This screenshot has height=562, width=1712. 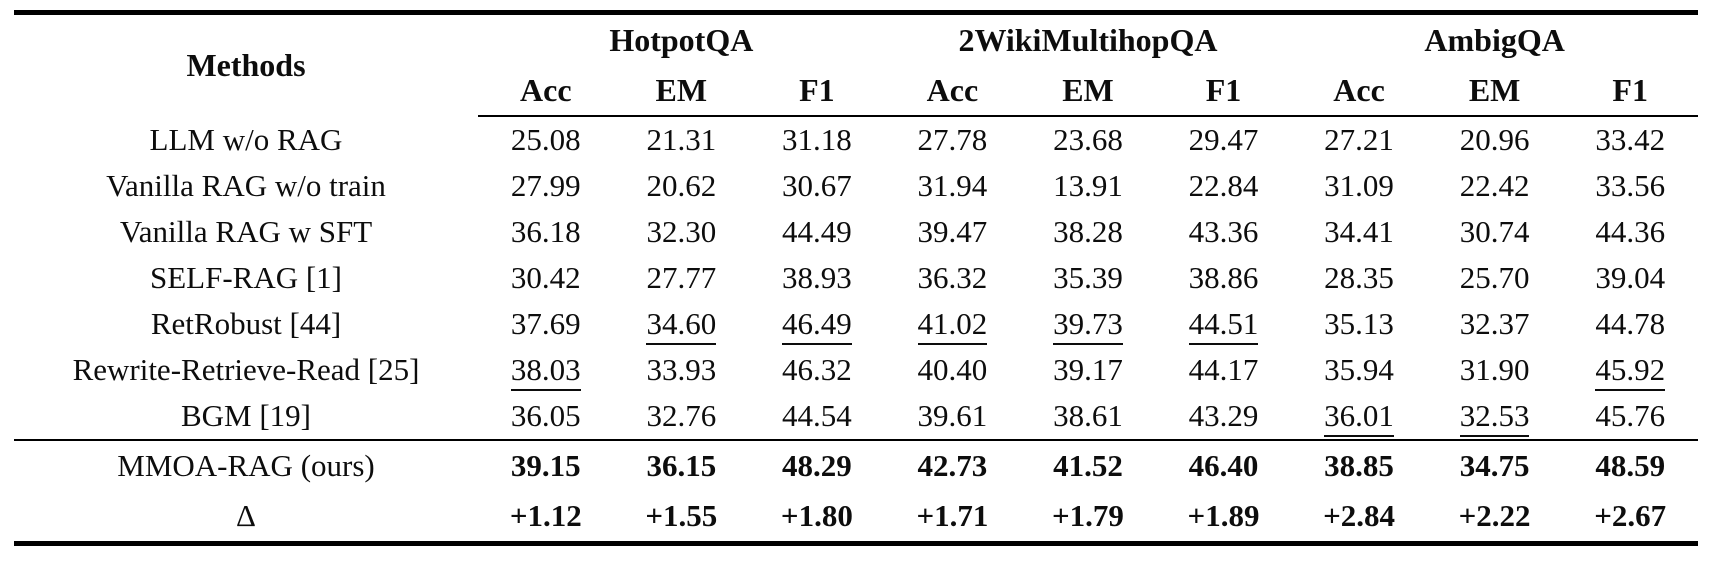 I want to click on value-cell: 48.59, so click(x=1630, y=465).